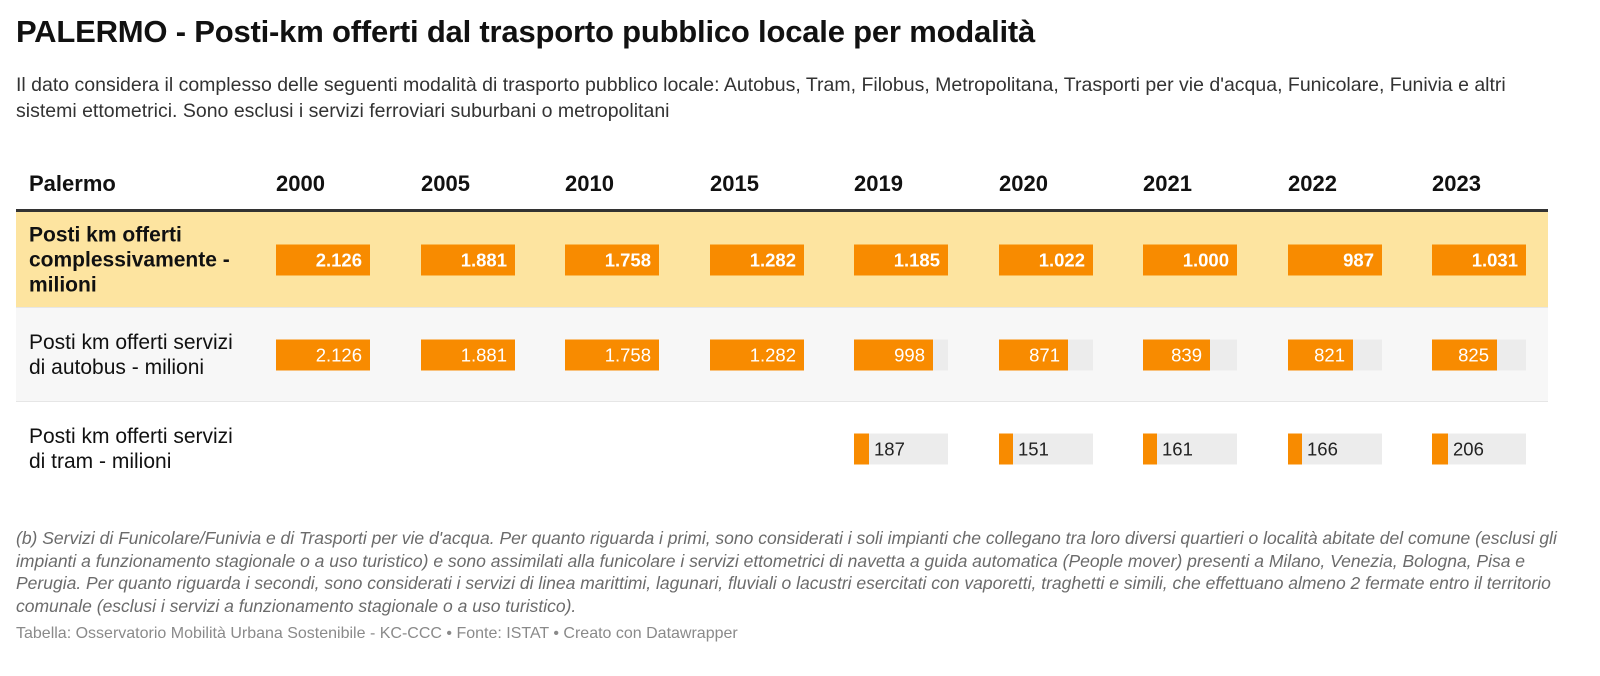 The width and height of the screenshot is (1600, 676). I want to click on column-header-2015: 2015, so click(734, 183).